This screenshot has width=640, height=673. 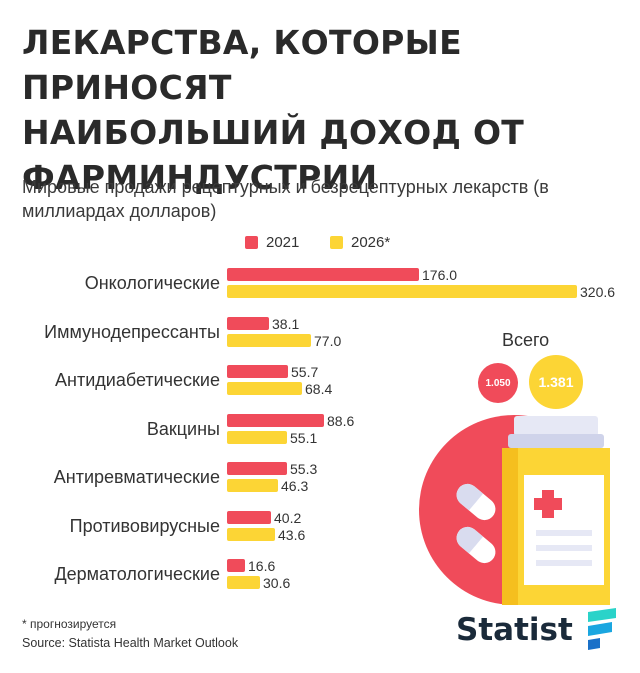 What do you see at coordinates (341, 420) in the screenshot?
I see `data-label: 88.6` at bounding box center [341, 420].